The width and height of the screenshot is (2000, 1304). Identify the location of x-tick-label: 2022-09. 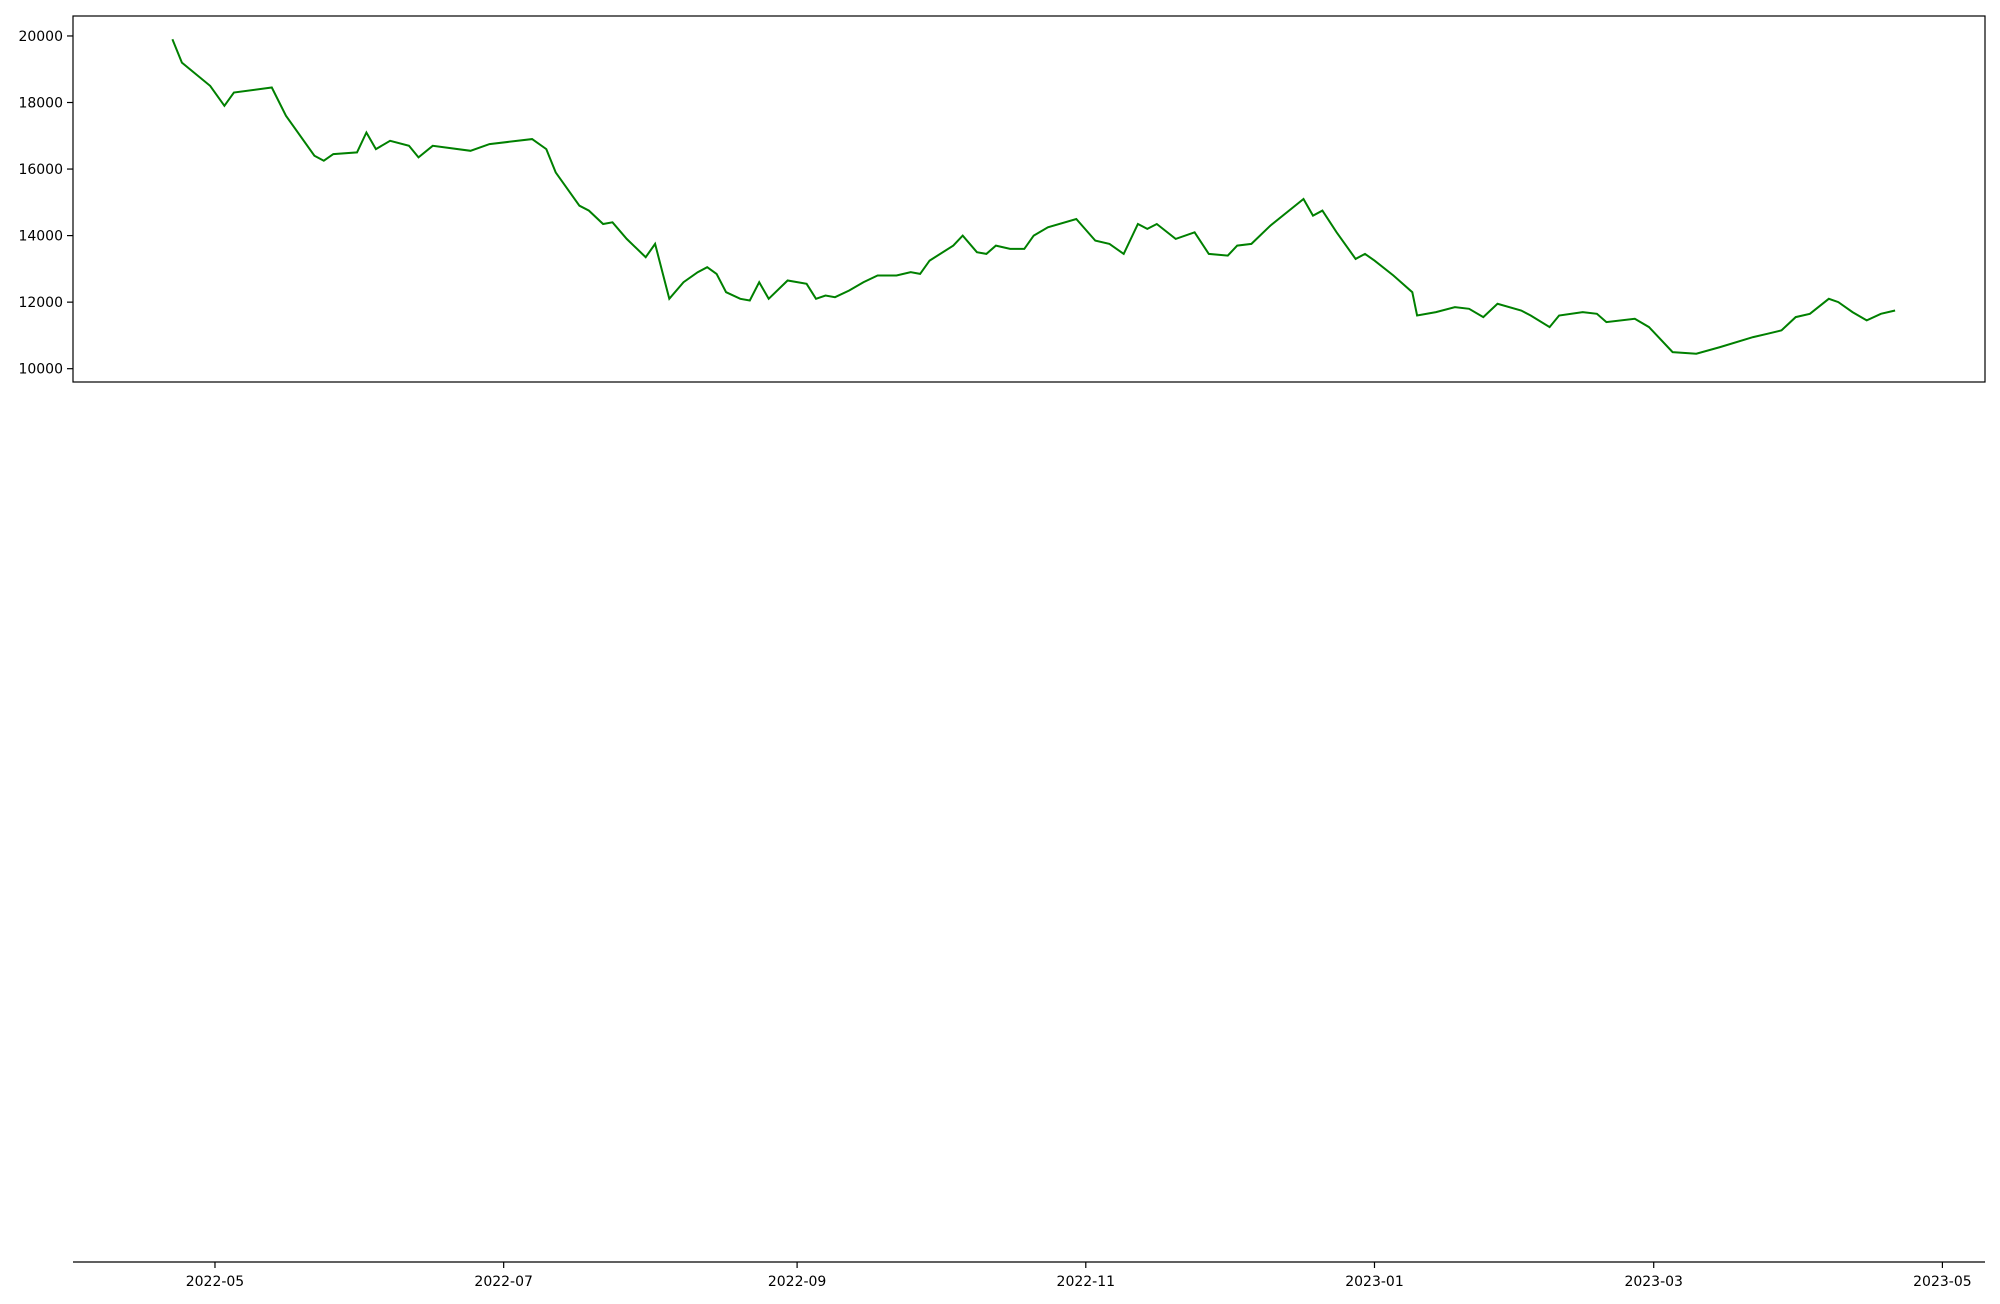
(797, 1282).